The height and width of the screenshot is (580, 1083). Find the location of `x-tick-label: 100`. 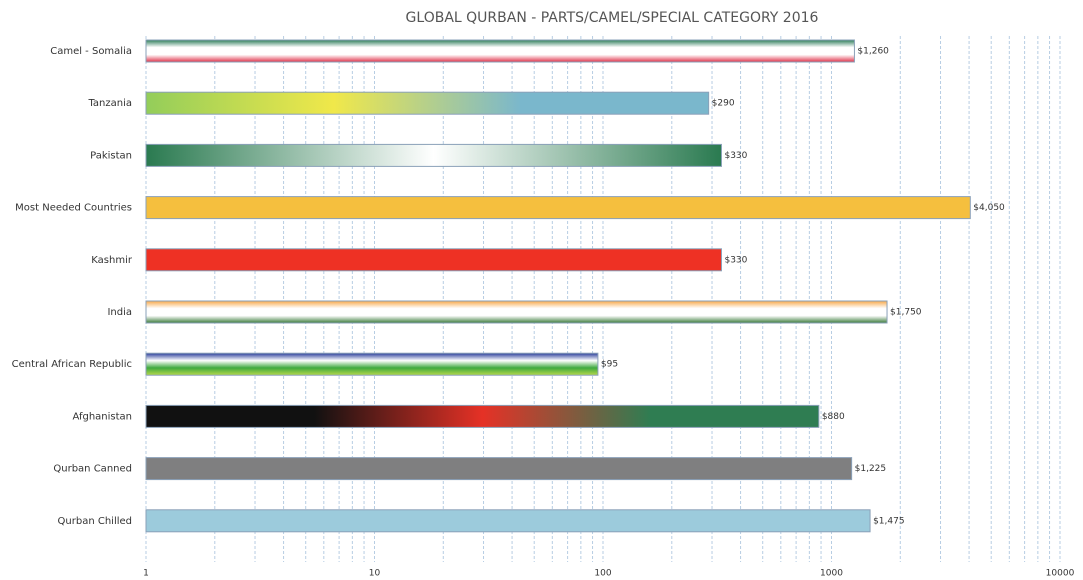

x-tick-label: 100 is located at coordinates (602, 574).